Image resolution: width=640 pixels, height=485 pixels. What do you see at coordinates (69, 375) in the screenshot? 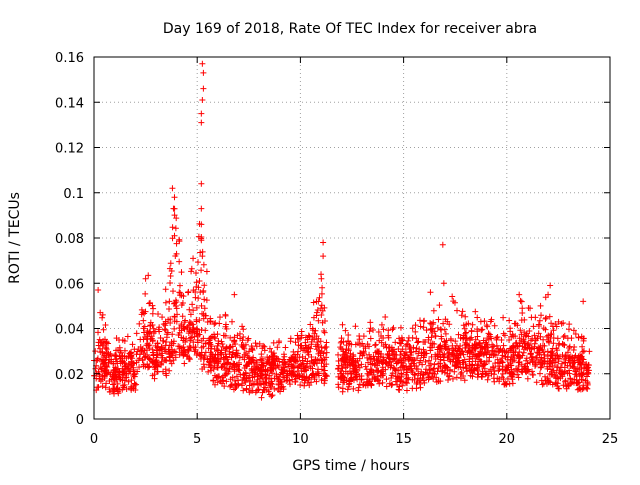
I see `y-tick-label: 0.02` at bounding box center [69, 375].